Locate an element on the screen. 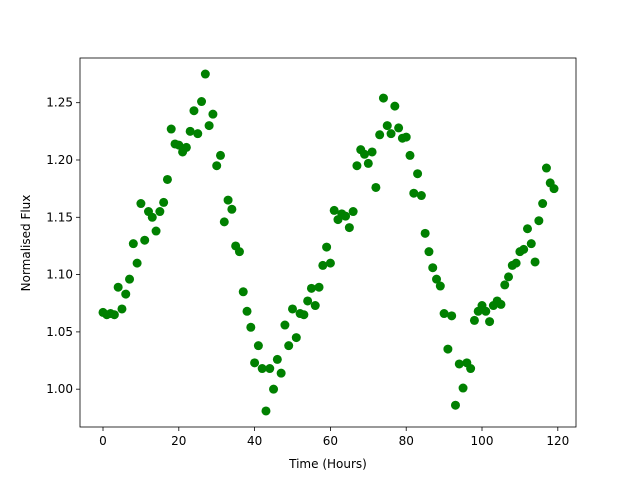  y-tick-label: 1.05 is located at coordinates (59, 332).